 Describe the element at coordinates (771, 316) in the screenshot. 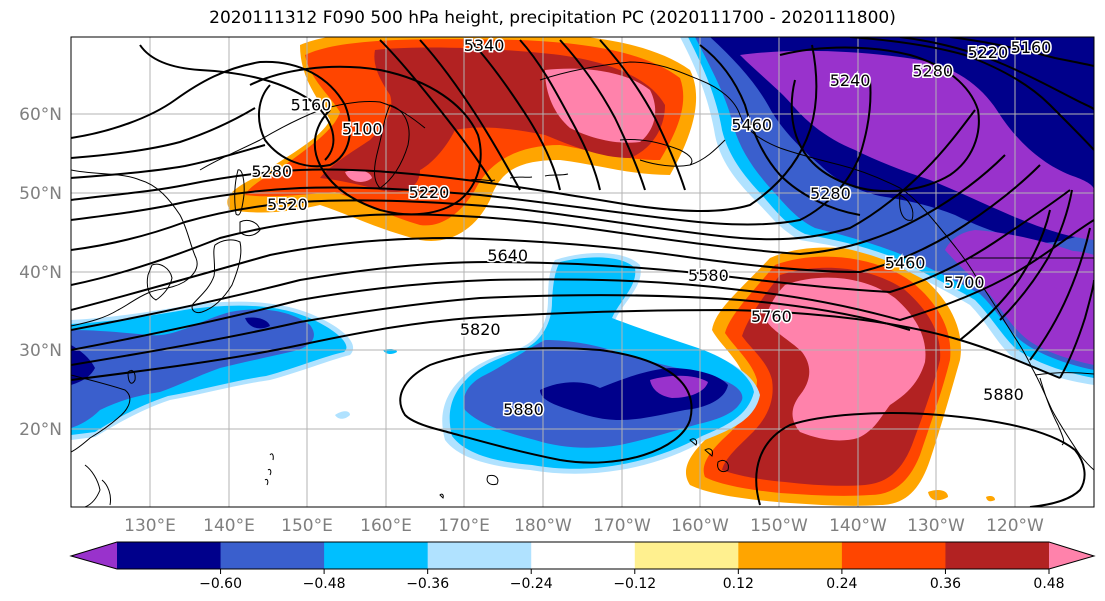

I see `contour-label: 5760` at that location.